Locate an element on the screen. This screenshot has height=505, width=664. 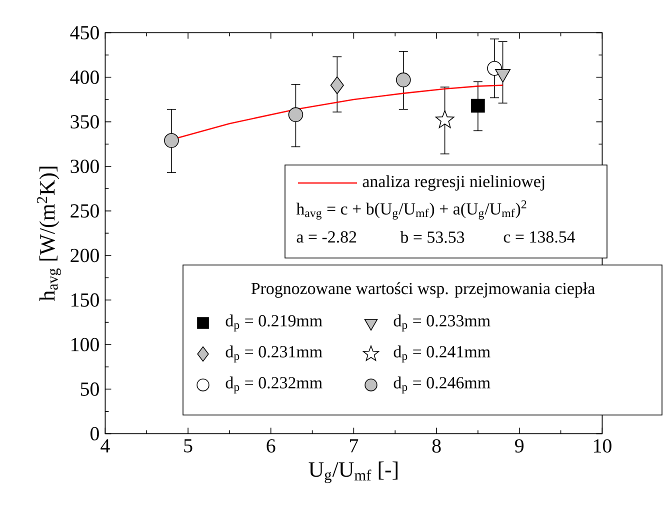
y-tick-label: 400 is located at coordinates (84, 77).